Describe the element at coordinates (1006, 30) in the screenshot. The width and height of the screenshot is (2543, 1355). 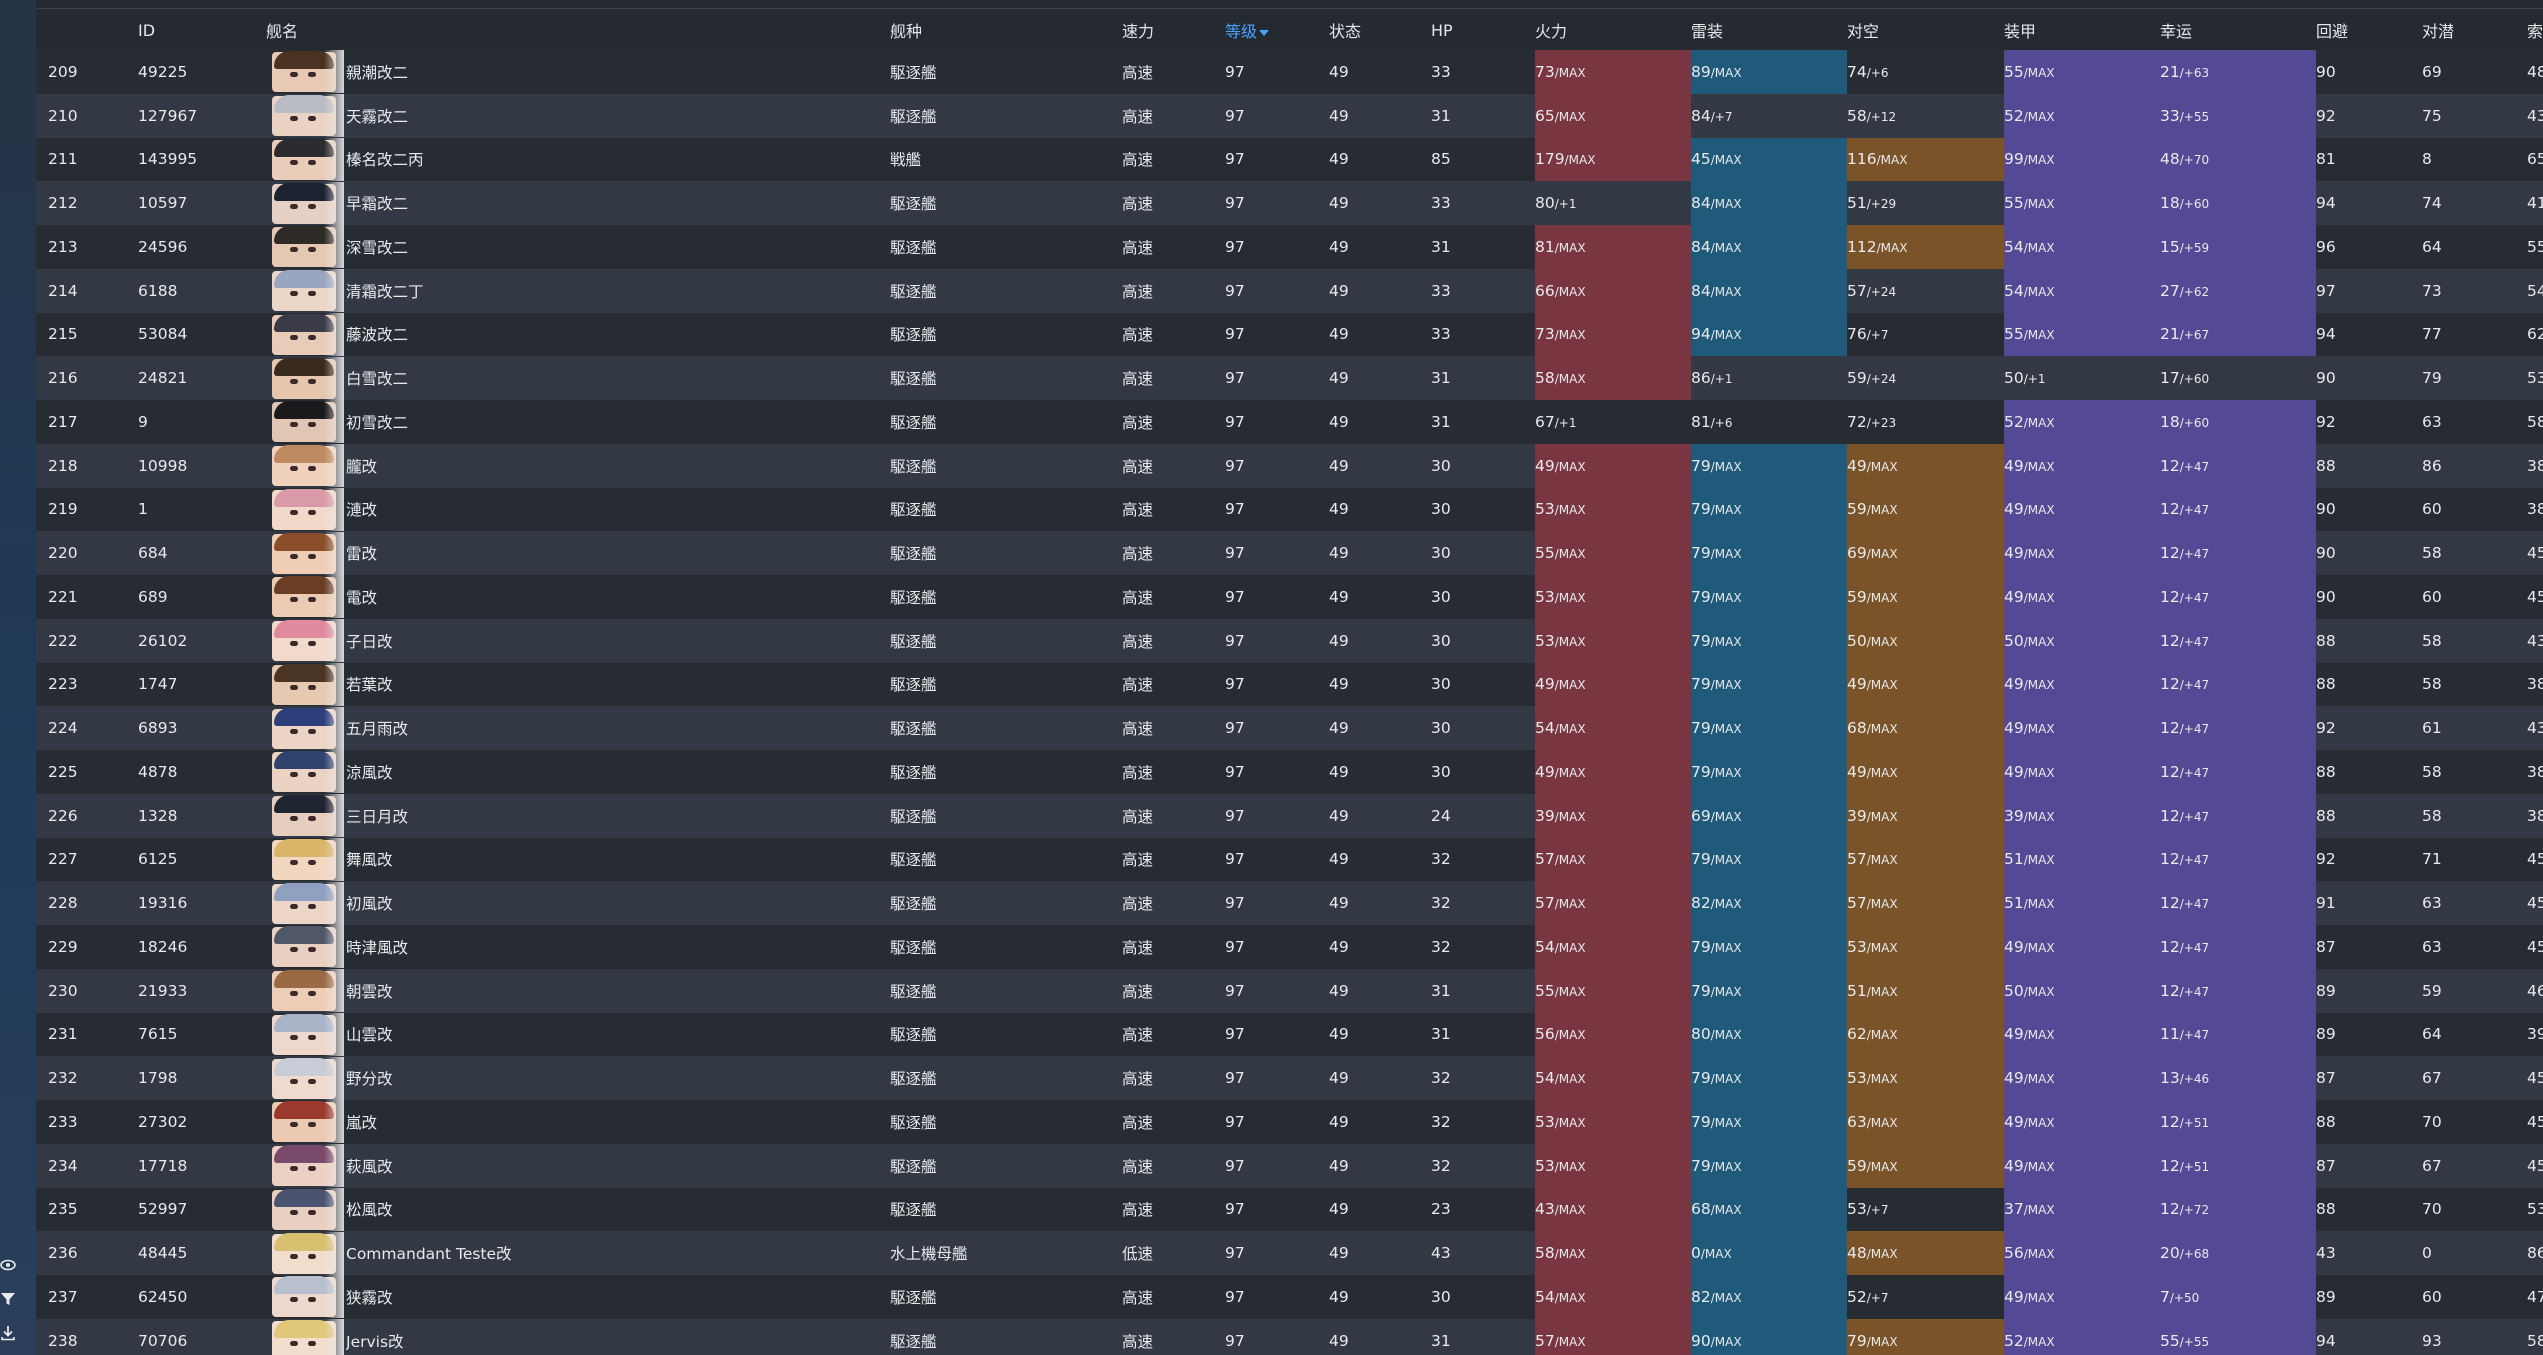
I see `col-header-type: 舰种` at that location.